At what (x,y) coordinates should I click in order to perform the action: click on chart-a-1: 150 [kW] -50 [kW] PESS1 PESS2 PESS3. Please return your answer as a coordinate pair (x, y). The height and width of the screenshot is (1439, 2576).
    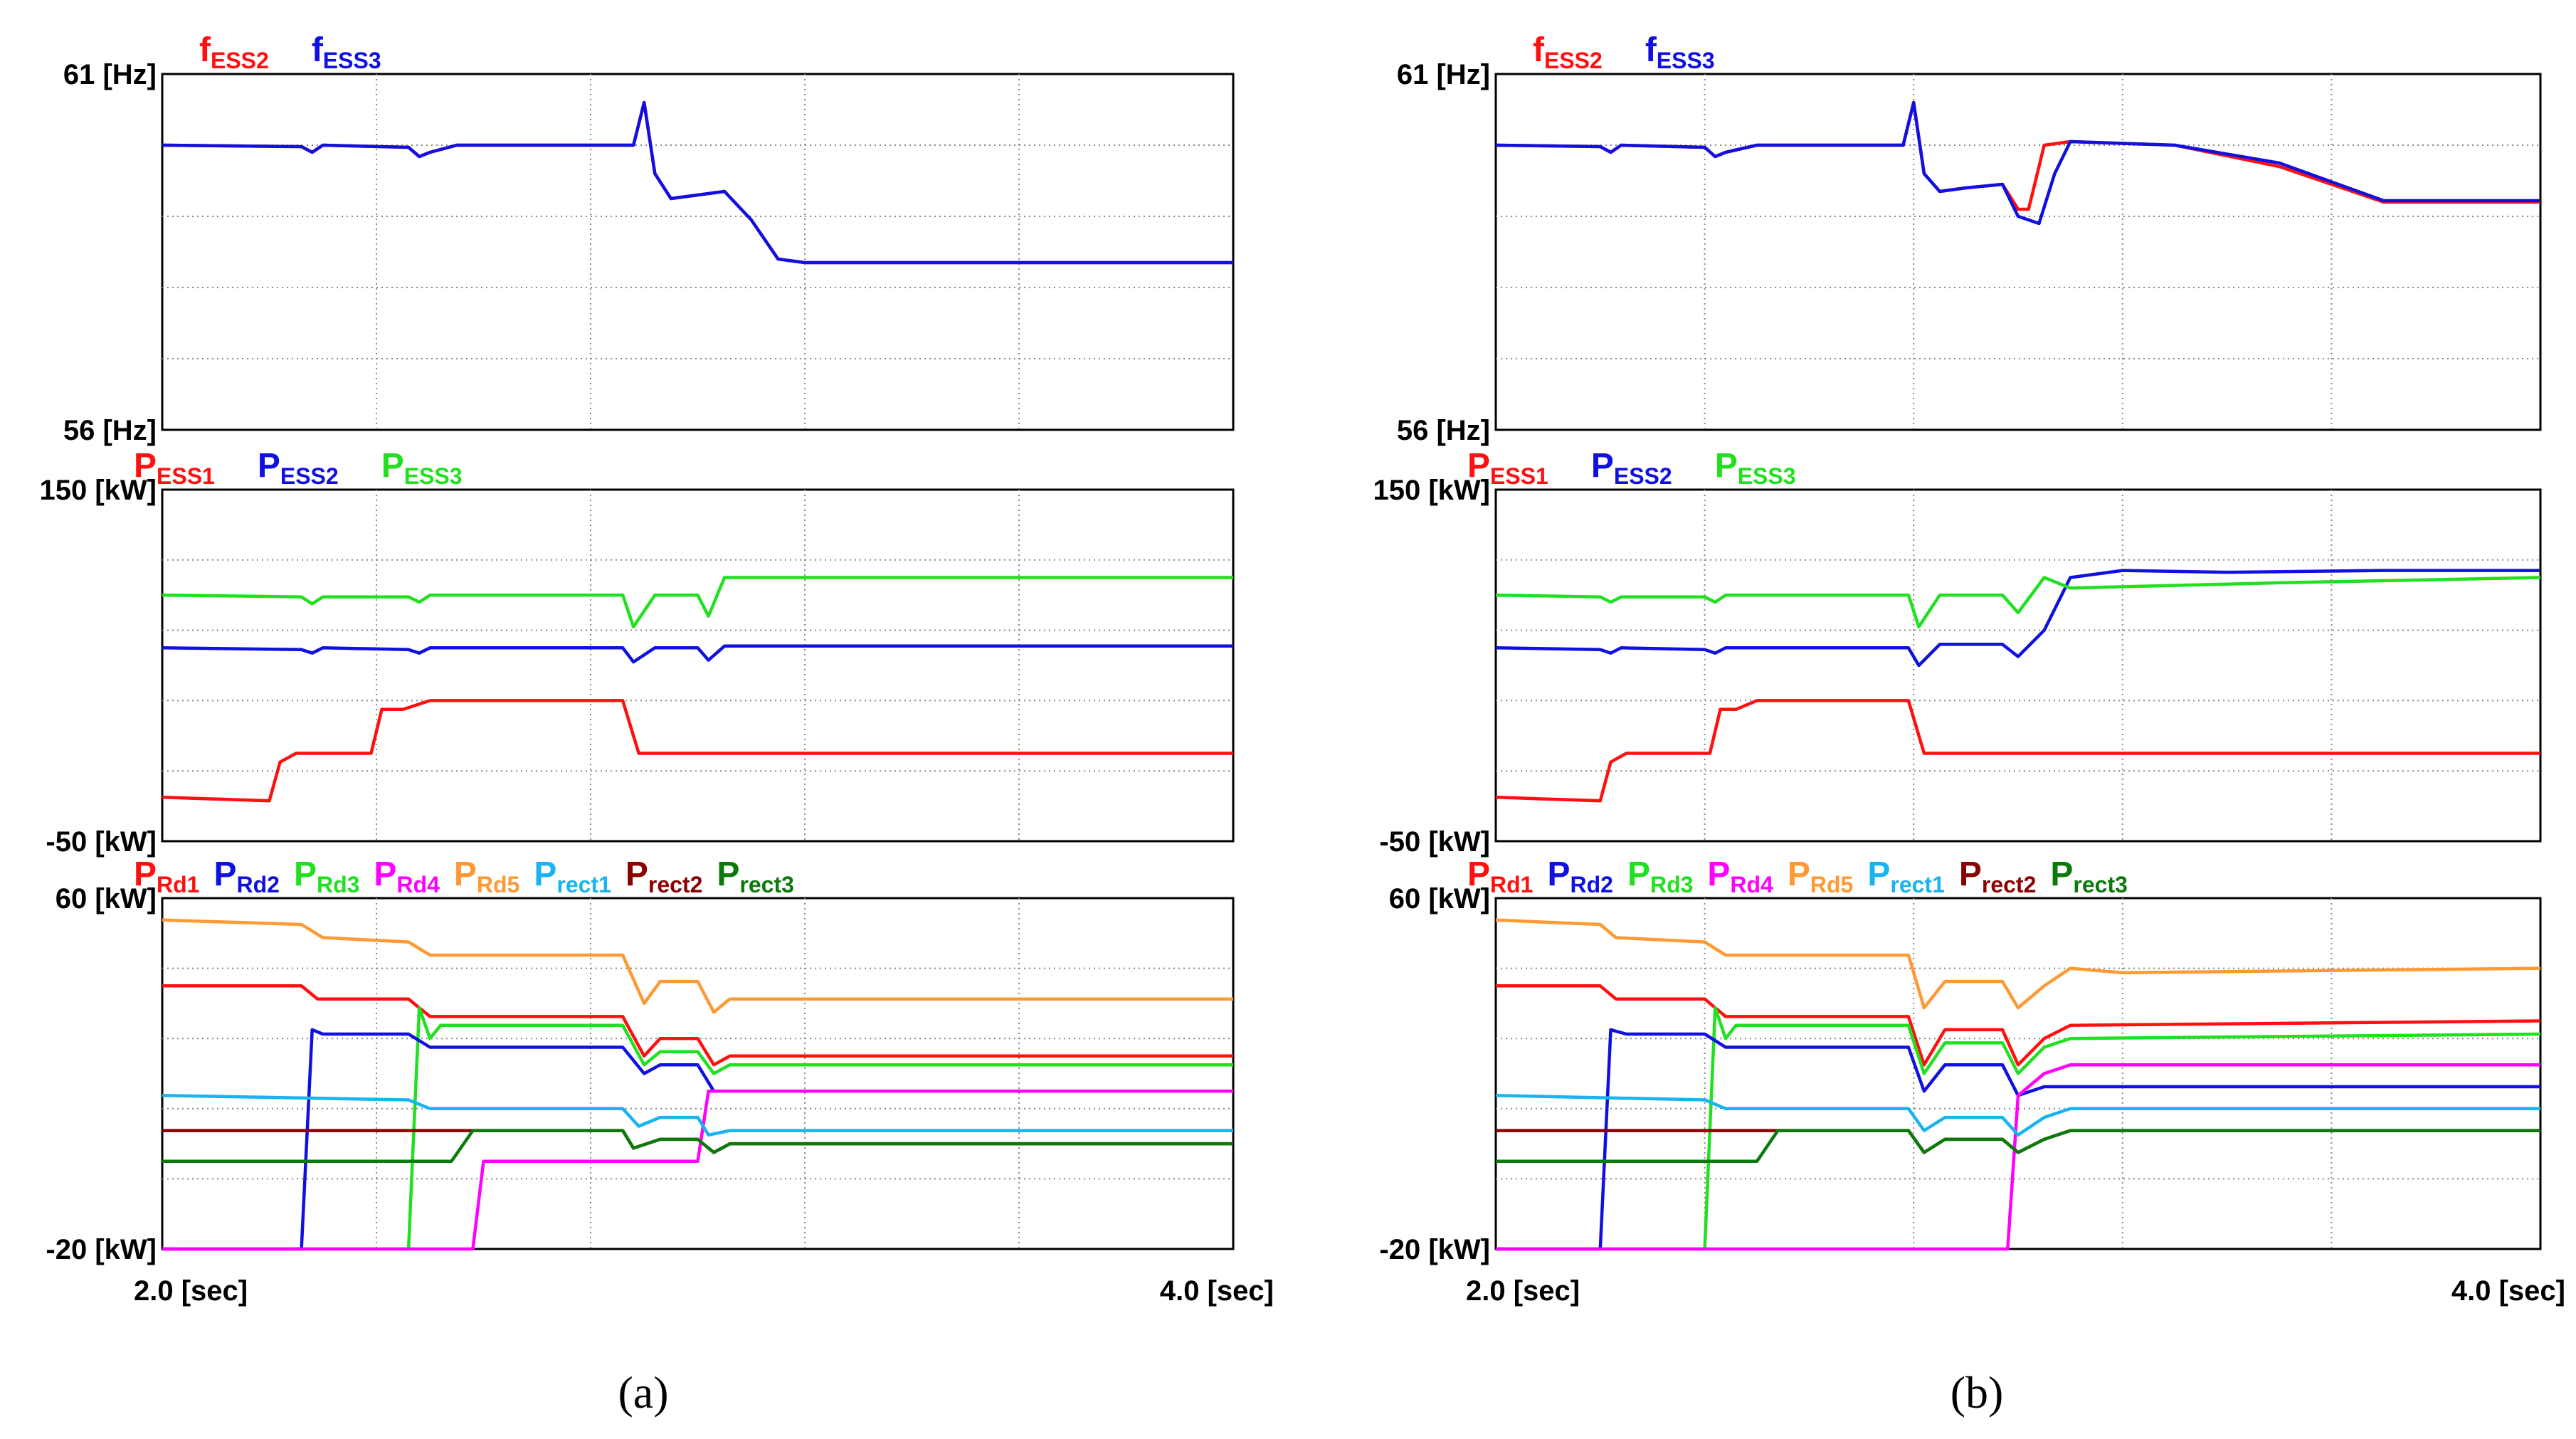
    Looking at the image, I should click on (637, 652).